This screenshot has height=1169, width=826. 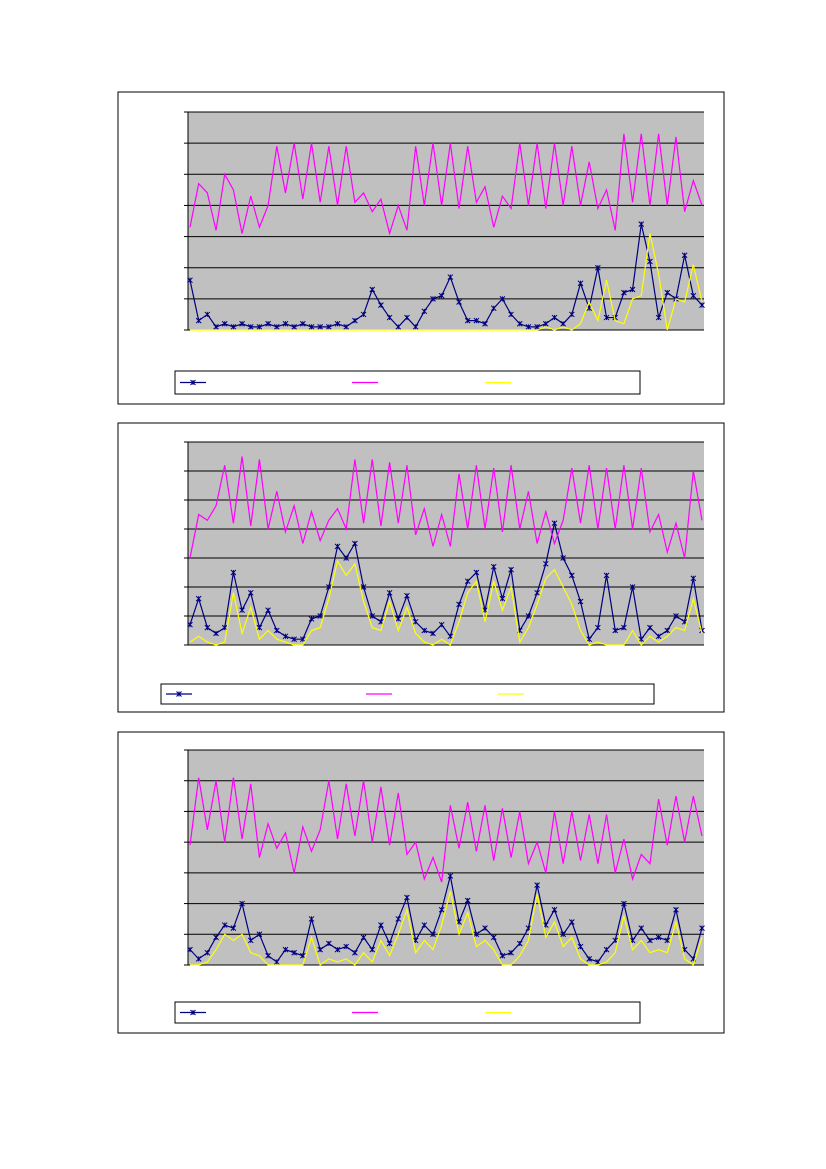 I want to click on legend-key-marker, so click(x=193, y=382).